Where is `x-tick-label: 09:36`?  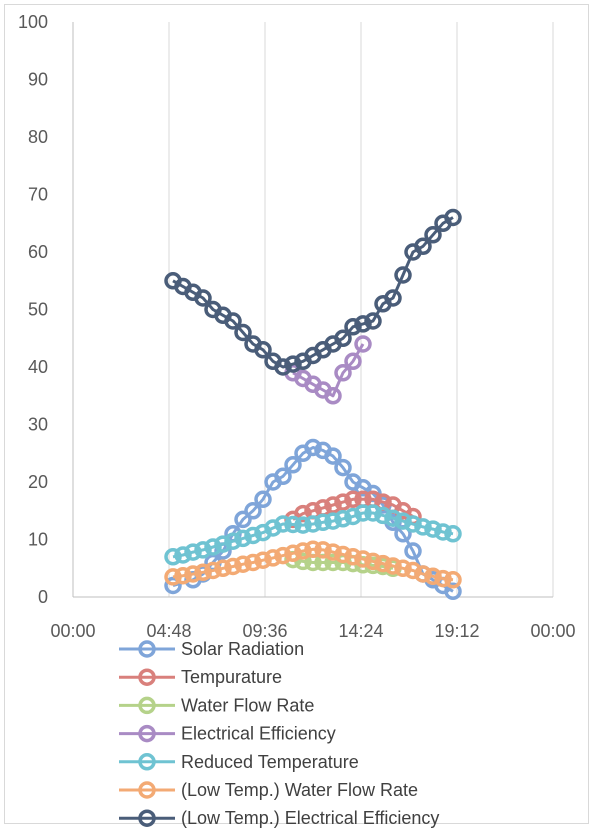 x-tick-label: 09:36 is located at coordinates (264, 631).